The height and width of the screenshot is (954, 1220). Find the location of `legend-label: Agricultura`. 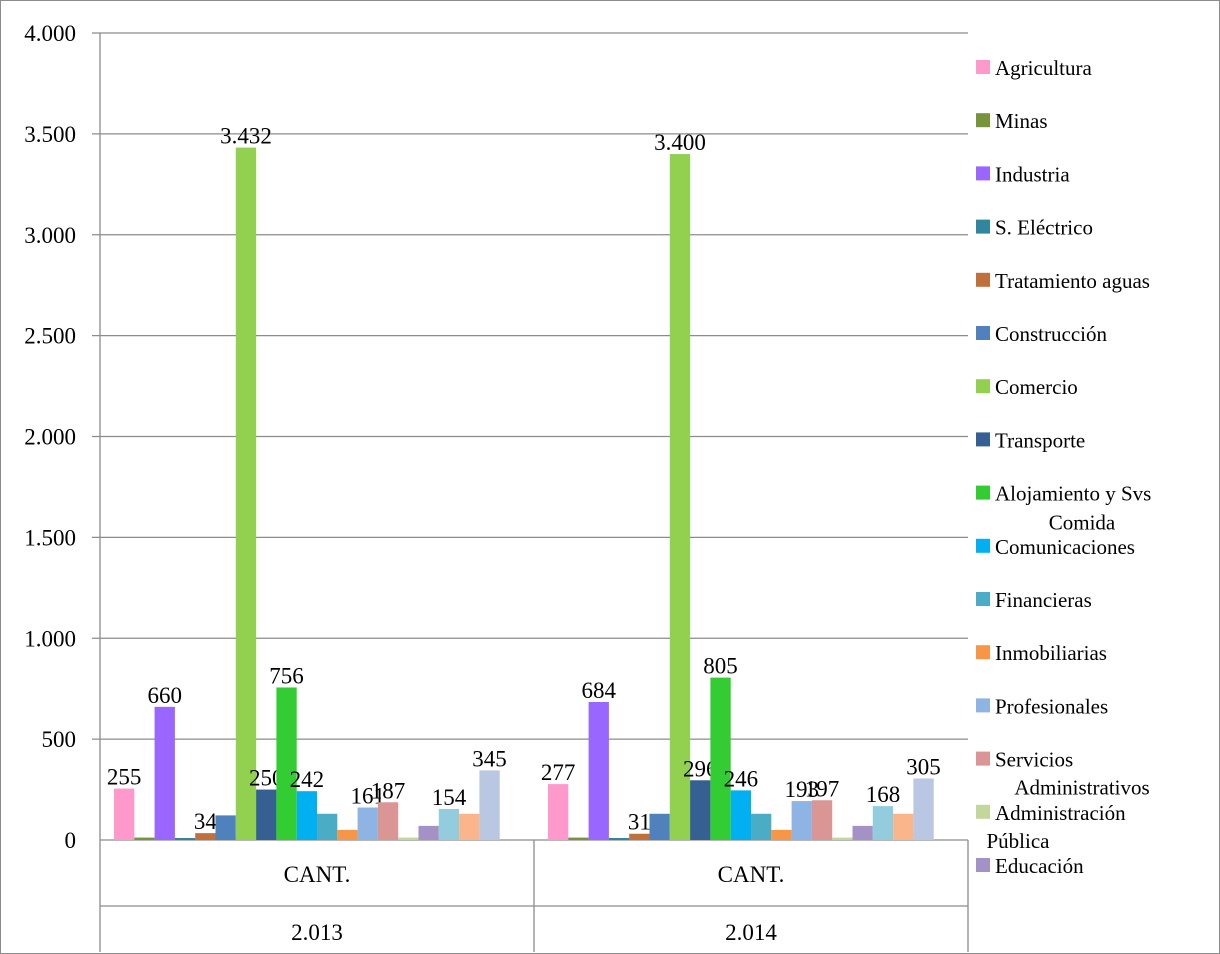

legend-label: Agricultura is located at coordinates (1043, 68).